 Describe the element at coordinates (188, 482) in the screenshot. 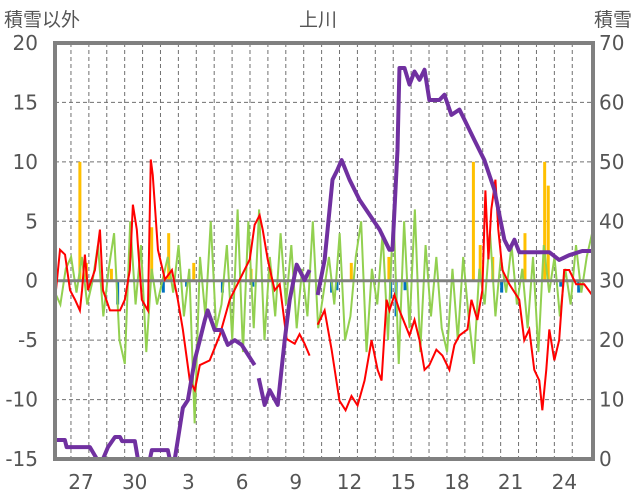

I see `x-tick-label: 3` at that location.